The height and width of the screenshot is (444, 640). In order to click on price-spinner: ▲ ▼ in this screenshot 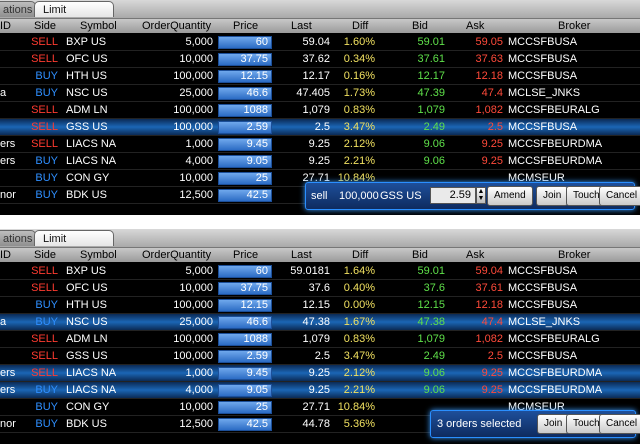, I will do `click(481, 195)`.